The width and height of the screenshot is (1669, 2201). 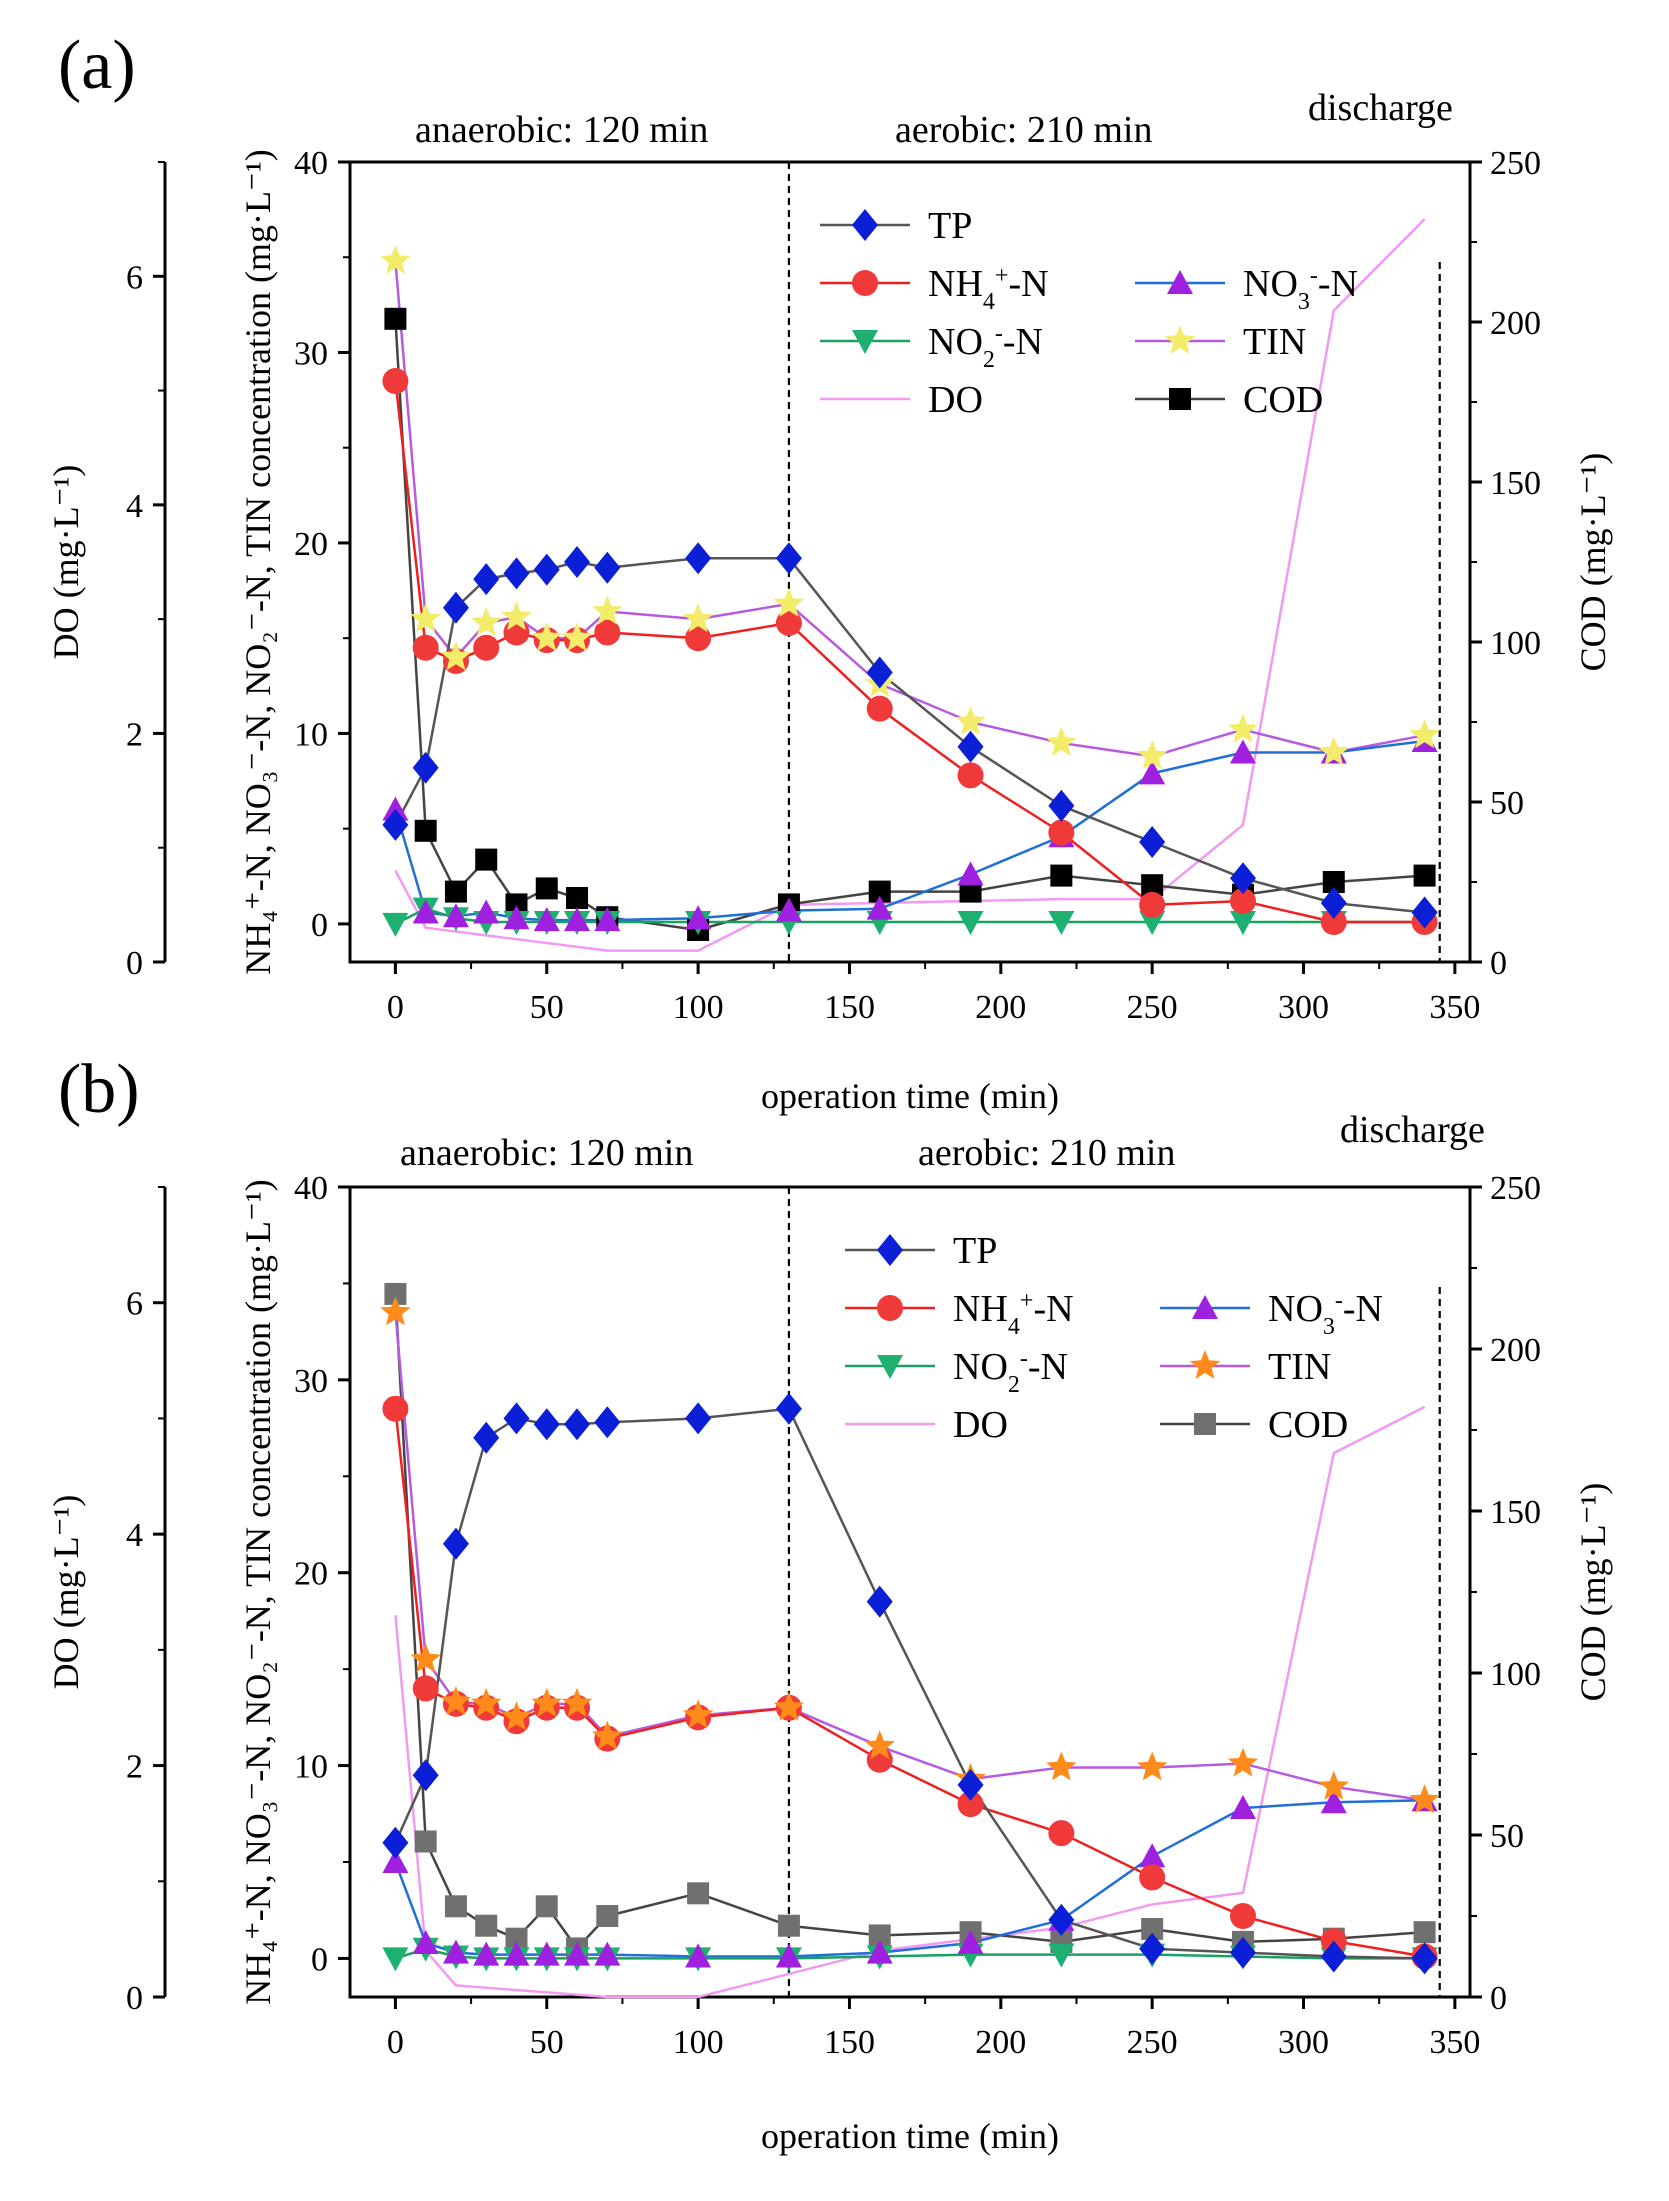 What do you see at coordinates (1505, 1593) in the screenshot?
I see `y-ticks-cod-b: 0 50 100 150 200 250` at bounding box center [1505, 1593].